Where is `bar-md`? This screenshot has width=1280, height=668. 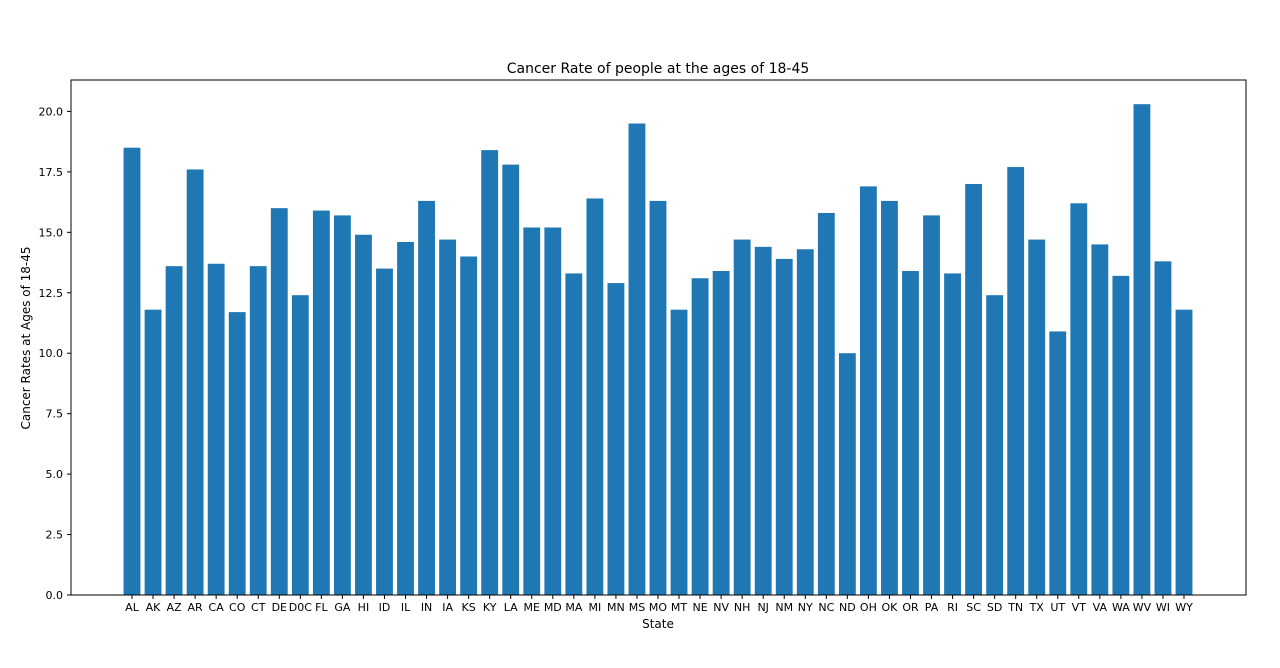 bar-md is located at coordinates (553, 411).